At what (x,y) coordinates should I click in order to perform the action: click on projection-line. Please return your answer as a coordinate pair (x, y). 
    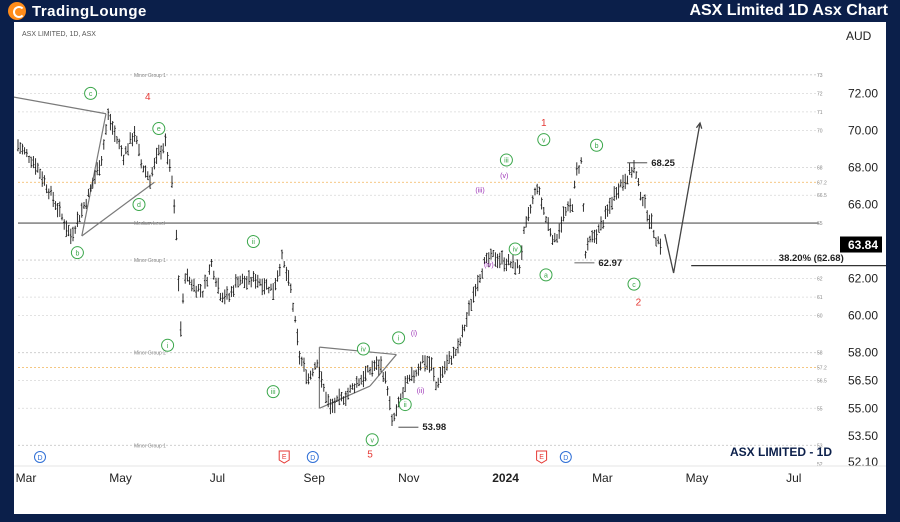
    Looking at the image, I should click on (682, 198).